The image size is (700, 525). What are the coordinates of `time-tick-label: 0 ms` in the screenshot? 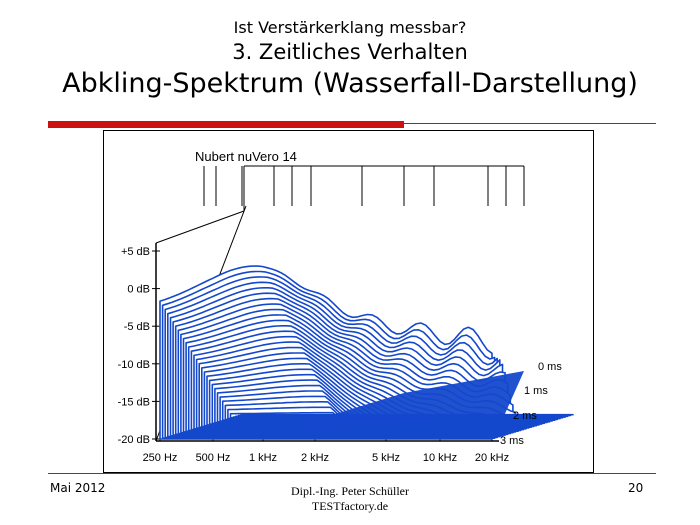 It's located at (550, 367).